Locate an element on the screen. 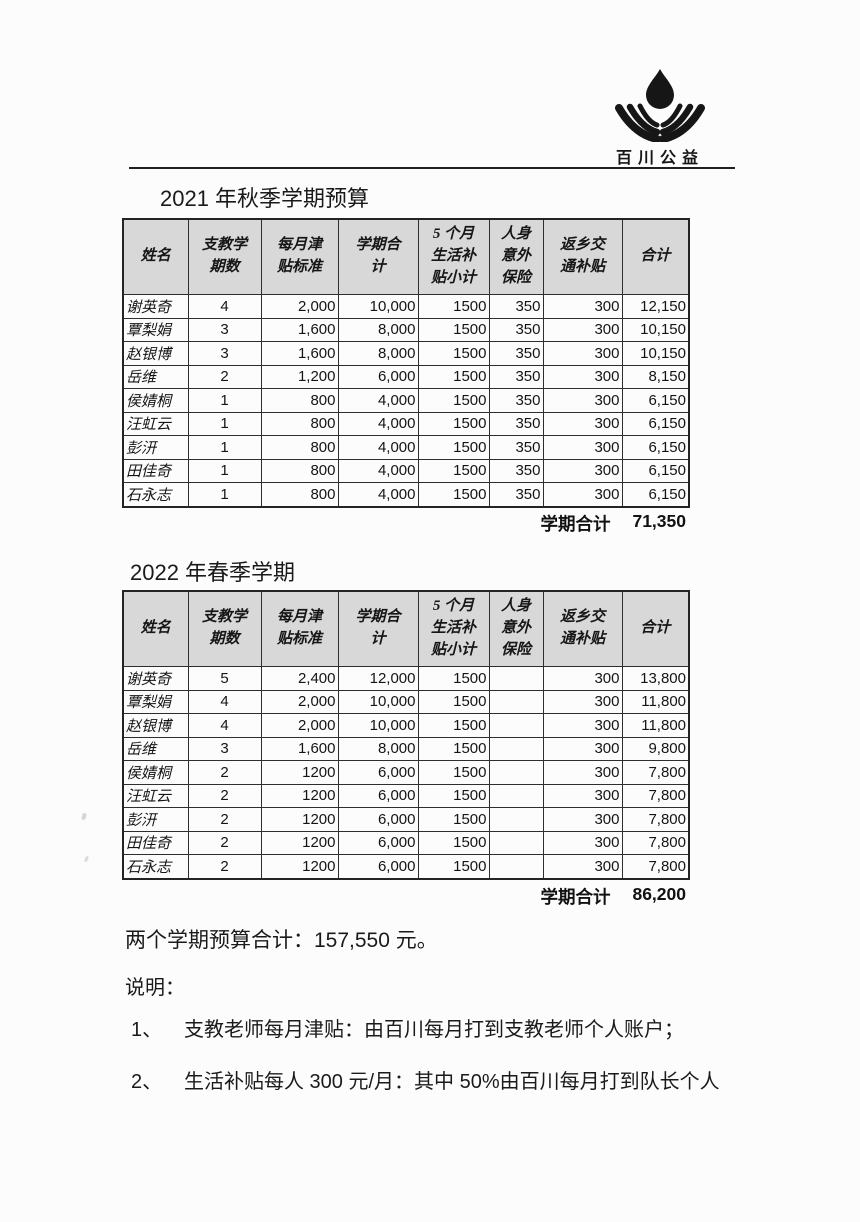  column-header: 返乡交通补贴 is located at coordinates (582, 256).